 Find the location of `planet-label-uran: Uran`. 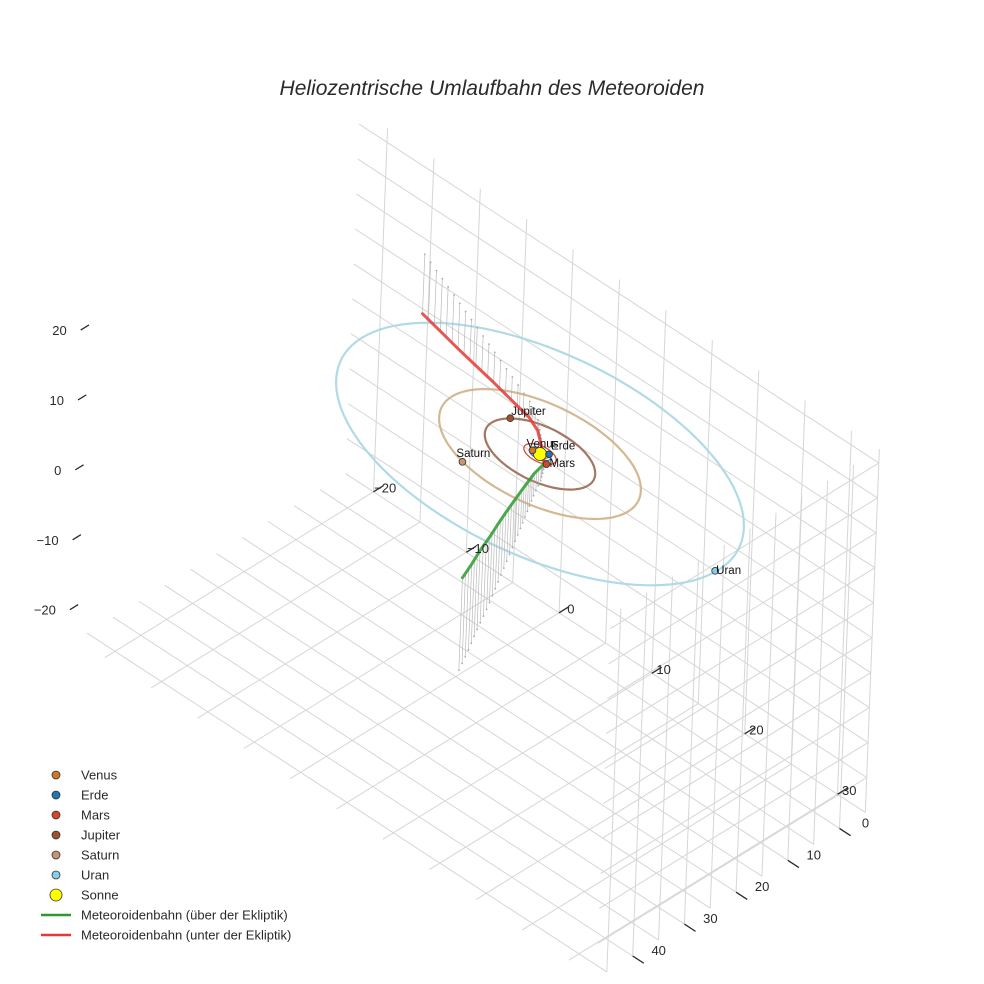

planet-label-uran: Uran is located at coordinates (728, 571).